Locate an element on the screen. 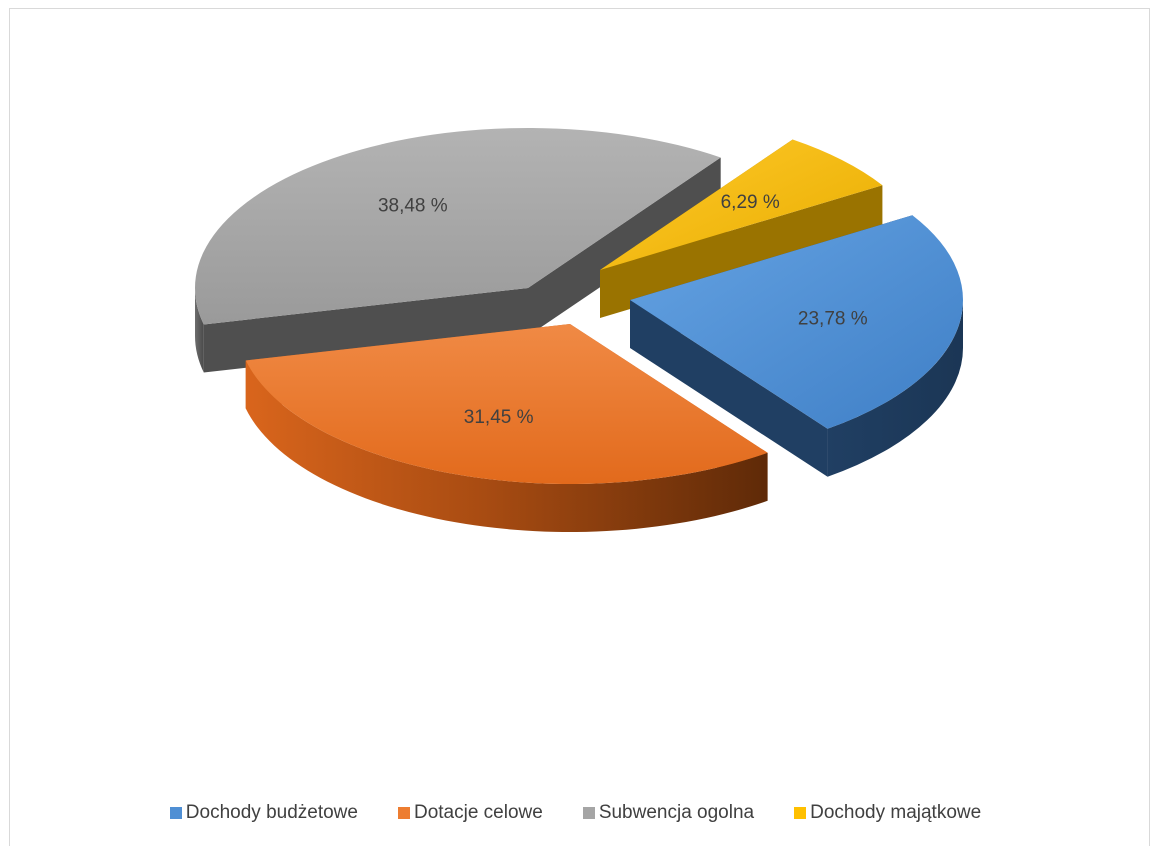  legend-label: Dochody majątkowe is located at coordinates (896, 812).